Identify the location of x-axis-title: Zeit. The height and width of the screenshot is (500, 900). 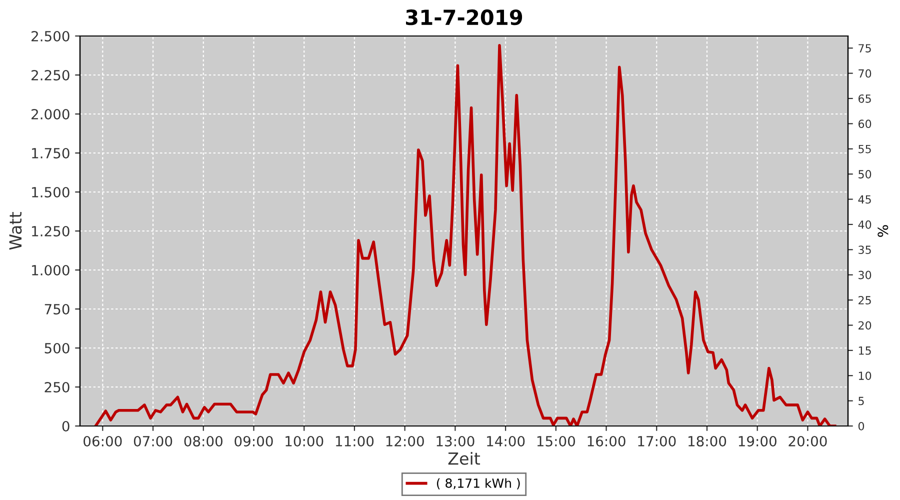
(464, 458).